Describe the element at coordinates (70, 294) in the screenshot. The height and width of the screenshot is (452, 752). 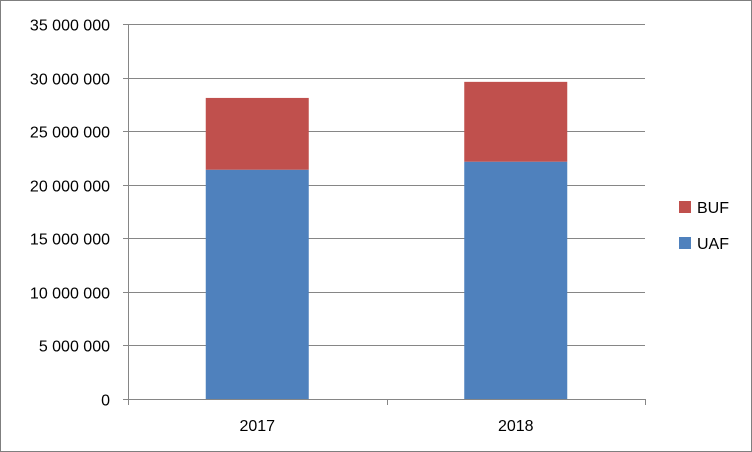
I see `y-tick-label: 10 000 000` at that location.